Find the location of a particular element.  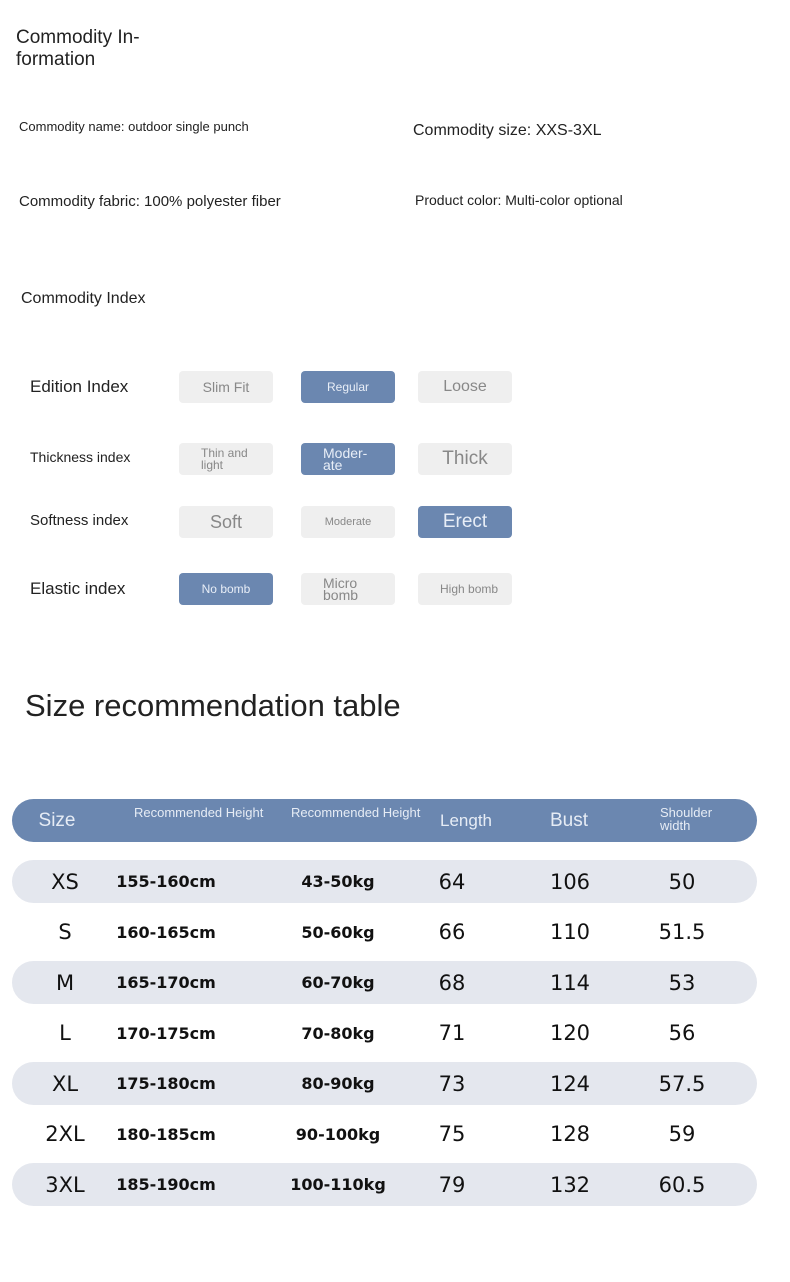

table-row: M 165-170cm 60-70kg 68 114 53 is located at coordinates (384, 982).